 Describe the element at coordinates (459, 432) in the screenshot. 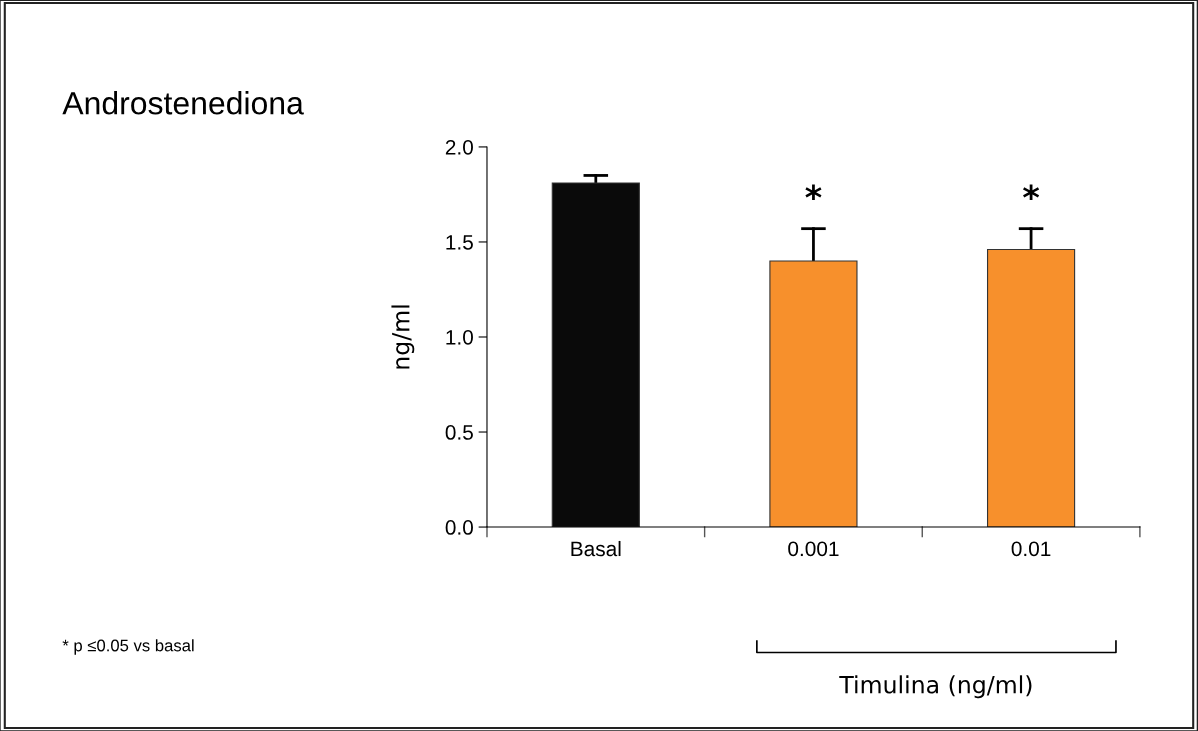

I see `y-tick-label: 0.5` at that location.